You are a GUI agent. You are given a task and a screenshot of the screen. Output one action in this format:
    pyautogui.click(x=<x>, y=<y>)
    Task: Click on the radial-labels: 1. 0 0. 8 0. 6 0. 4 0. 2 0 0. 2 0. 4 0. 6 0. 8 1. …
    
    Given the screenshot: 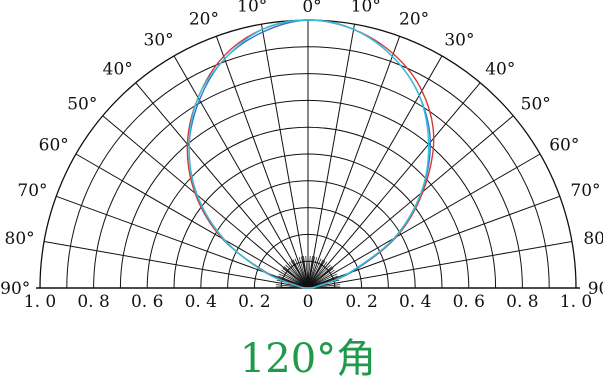 What is the action you would take?
    pyautogui.click(x=308, y=302)
    